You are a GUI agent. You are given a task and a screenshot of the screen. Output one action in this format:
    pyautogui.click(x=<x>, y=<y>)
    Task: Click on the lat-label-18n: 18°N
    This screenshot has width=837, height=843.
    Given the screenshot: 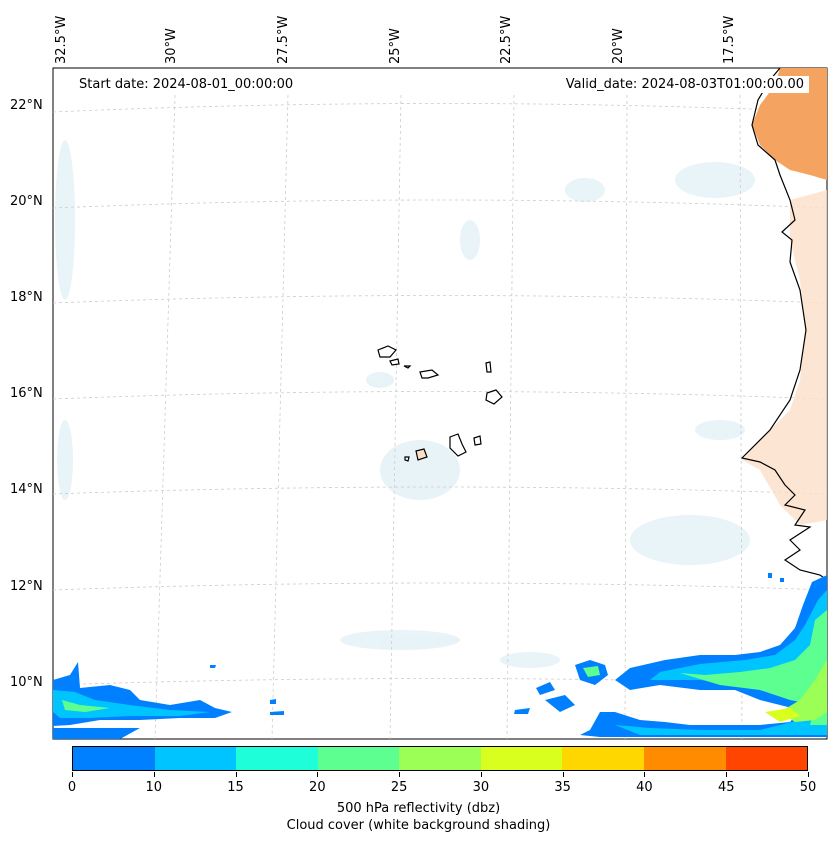 What is the action you would take?
    pyautogui.click(x=26, y=297)
    